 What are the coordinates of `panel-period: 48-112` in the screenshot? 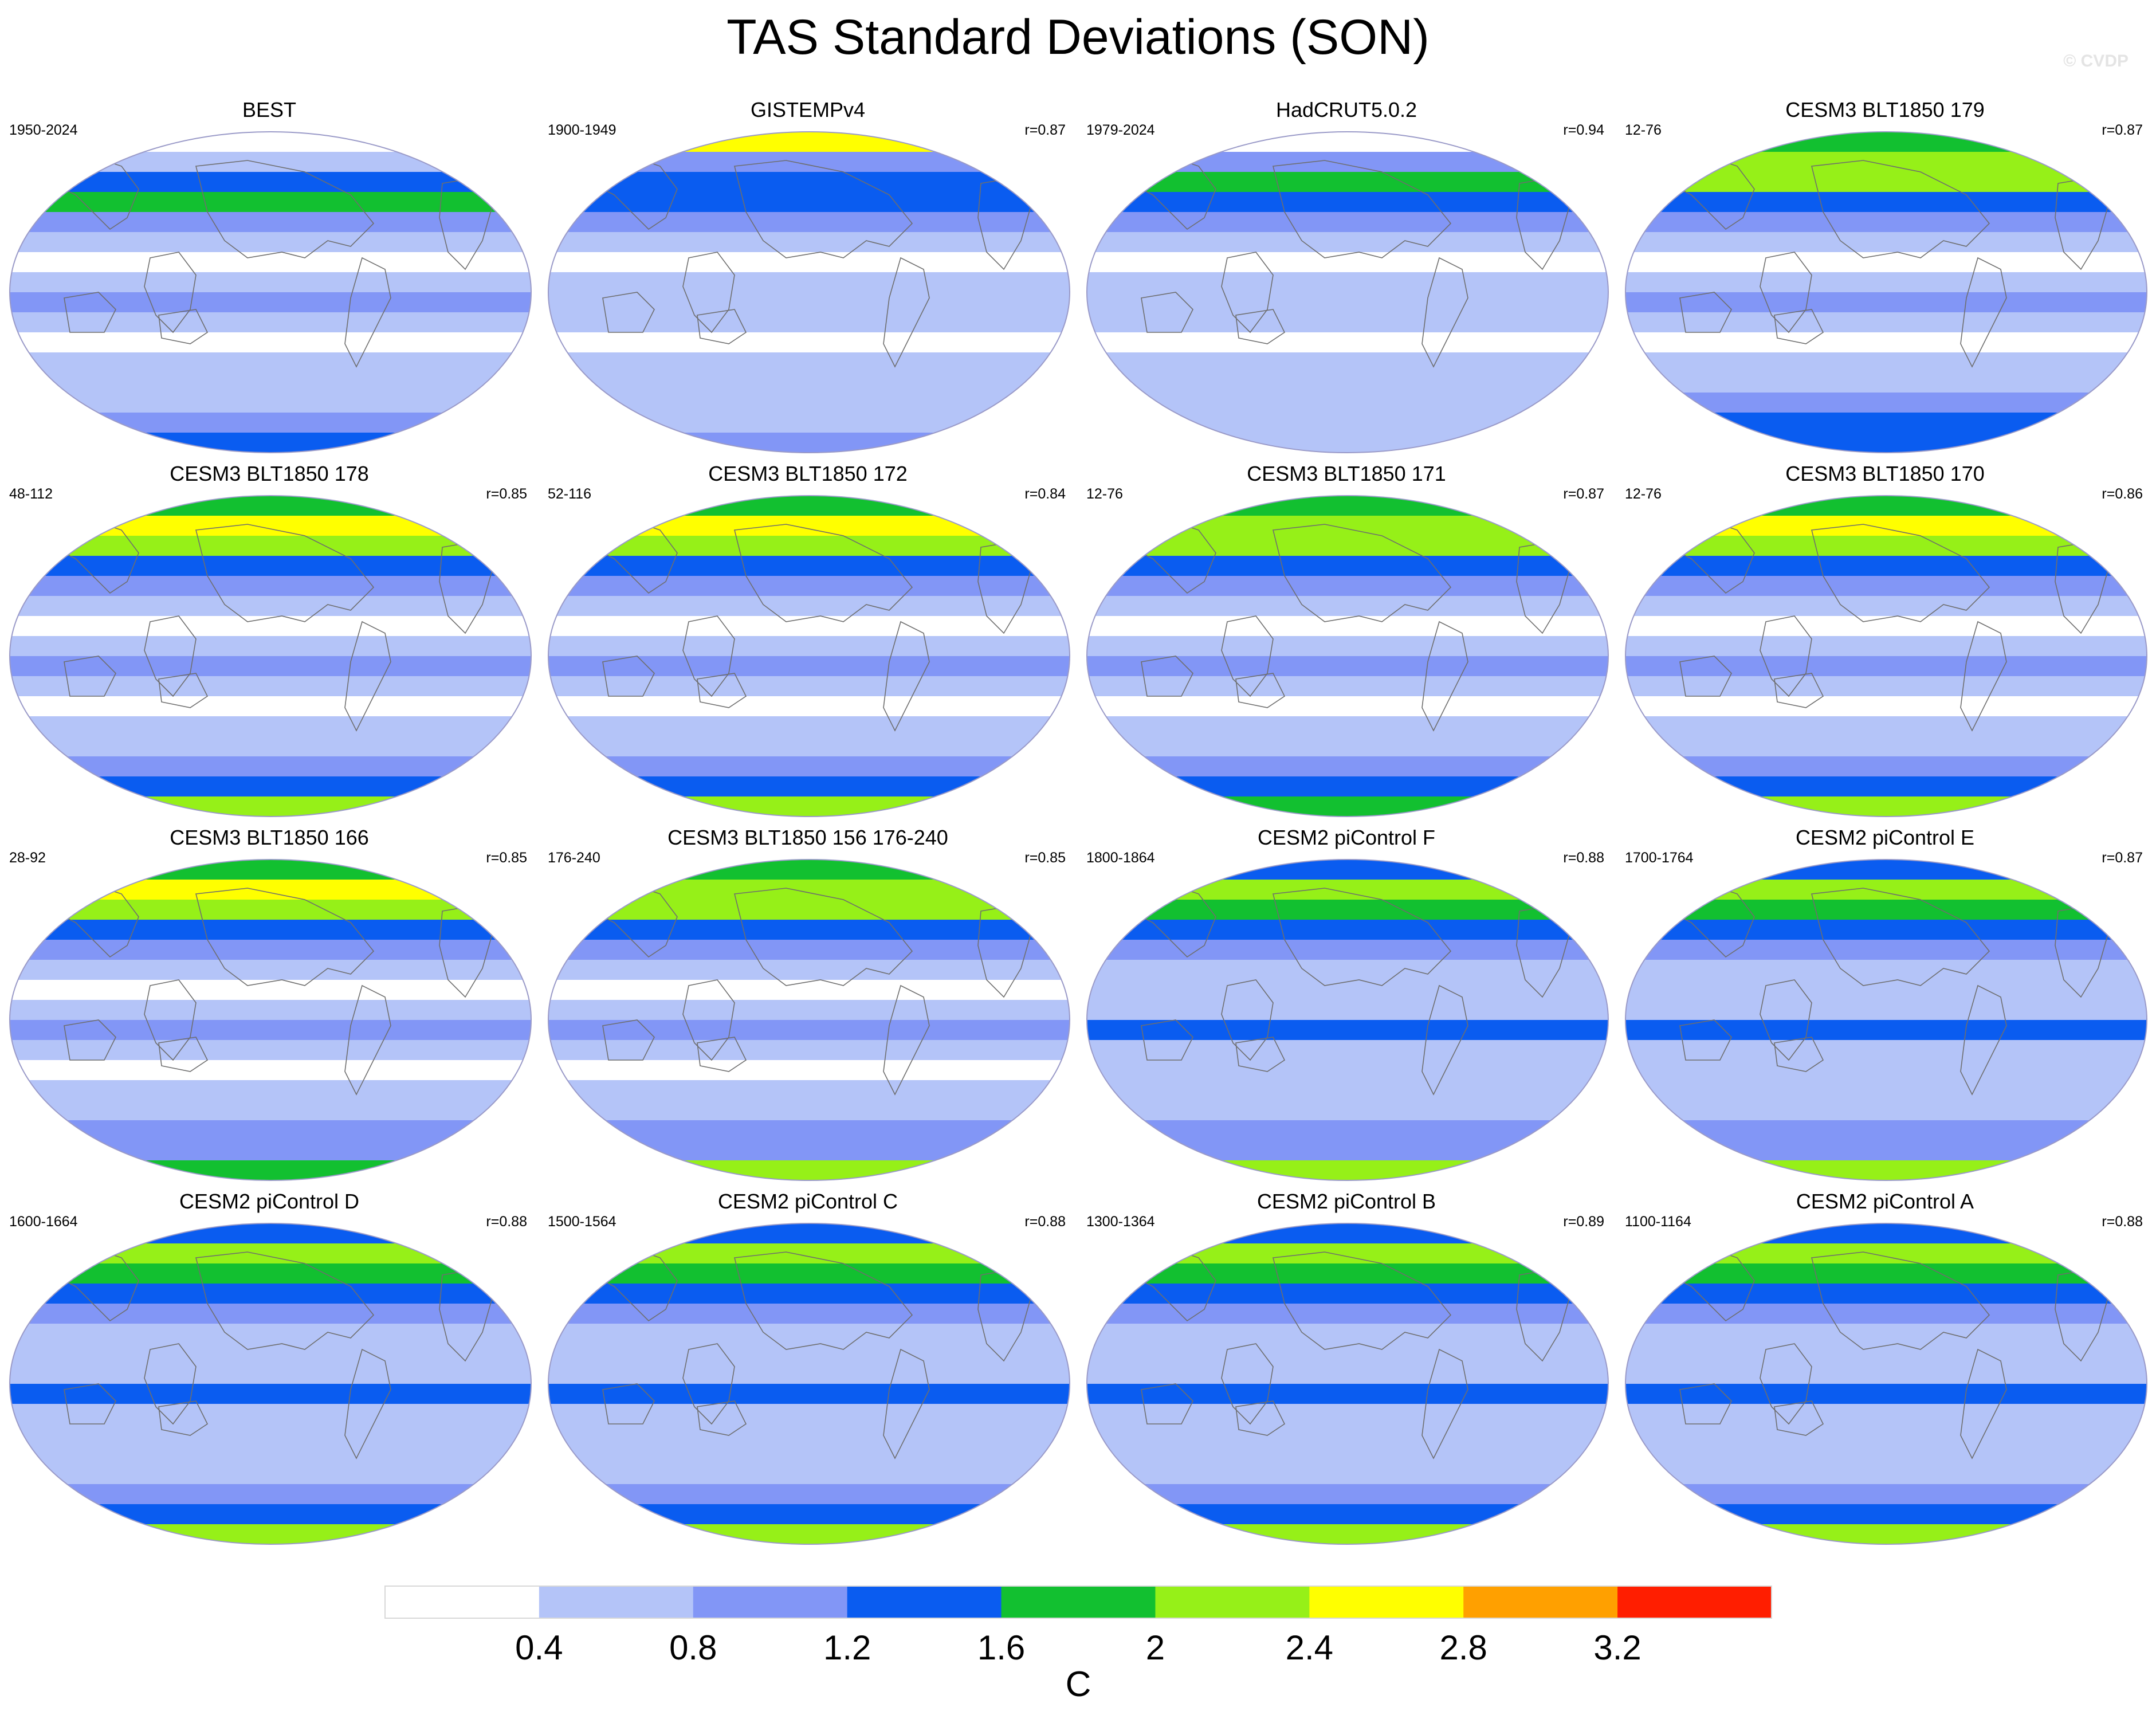 It's located at (31, 494).